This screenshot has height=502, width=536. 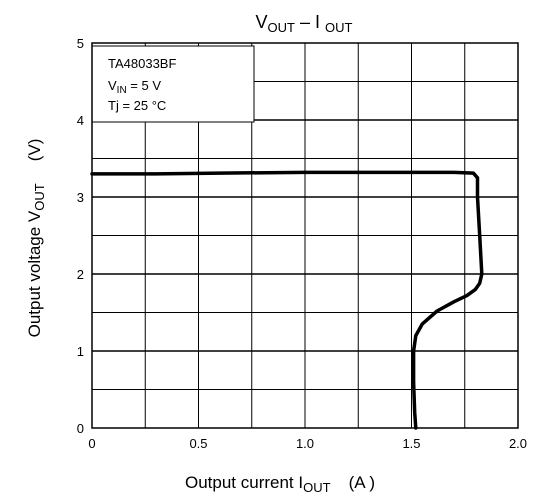 I want to click on annotation-device: TA48033BF, so click(x=142, y=63).